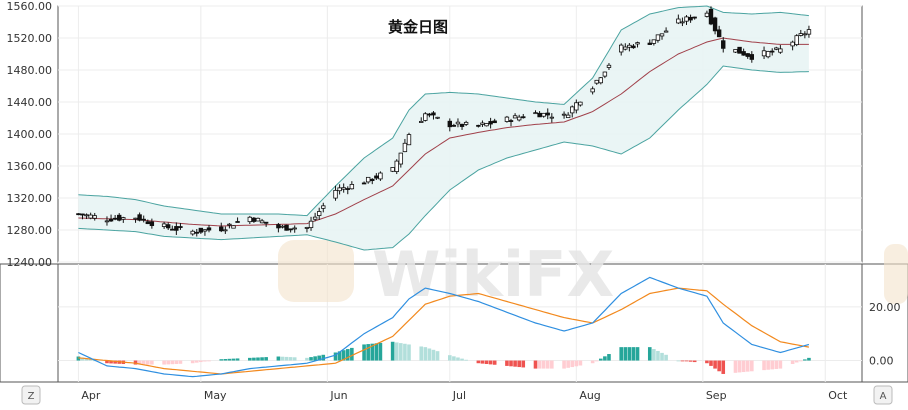  Describe the element at coordinates (885, 307) in the screenshot. I see `macd-tick-label: 20.00` at that location.